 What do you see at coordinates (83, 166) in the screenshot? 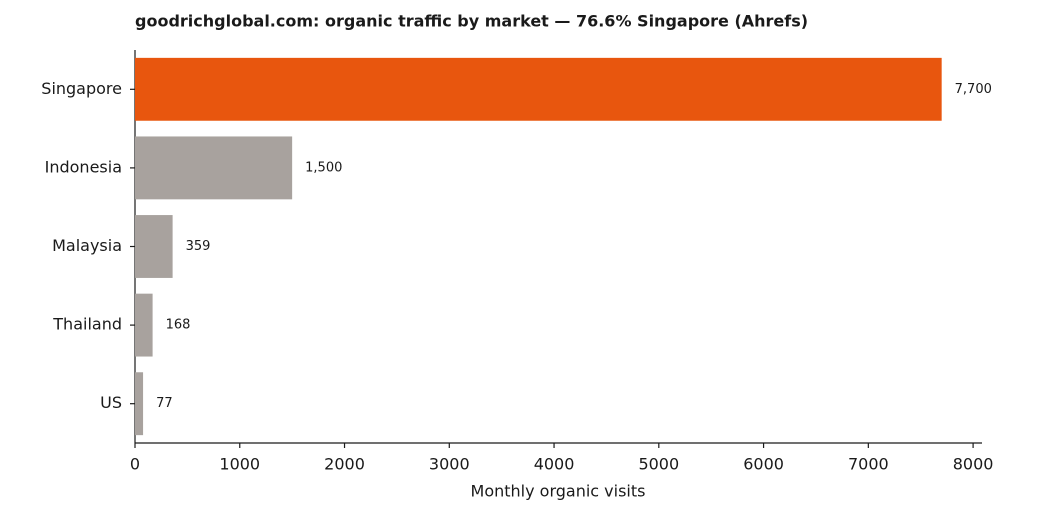
I see `y-tick-label: Indonesia` at bounding box center [83, 166].